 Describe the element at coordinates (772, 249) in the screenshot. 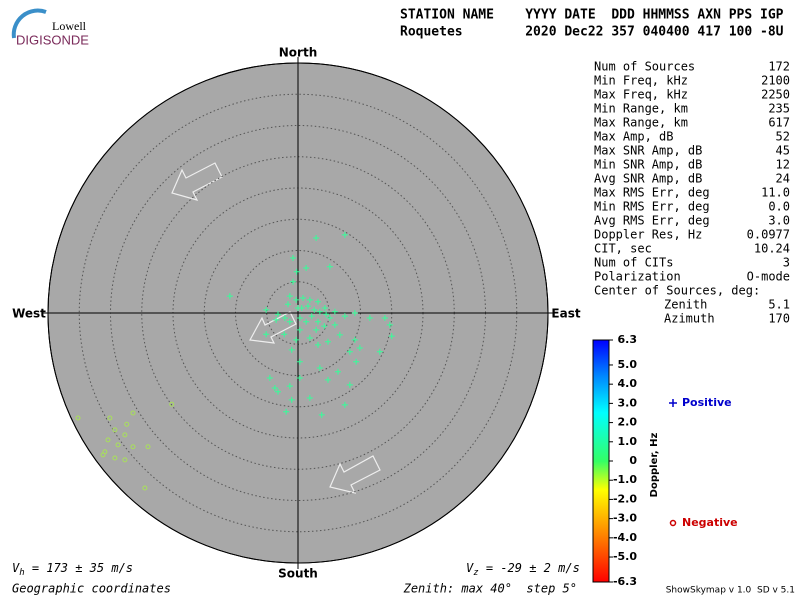

I see `stat-value: 10.24` at that location.